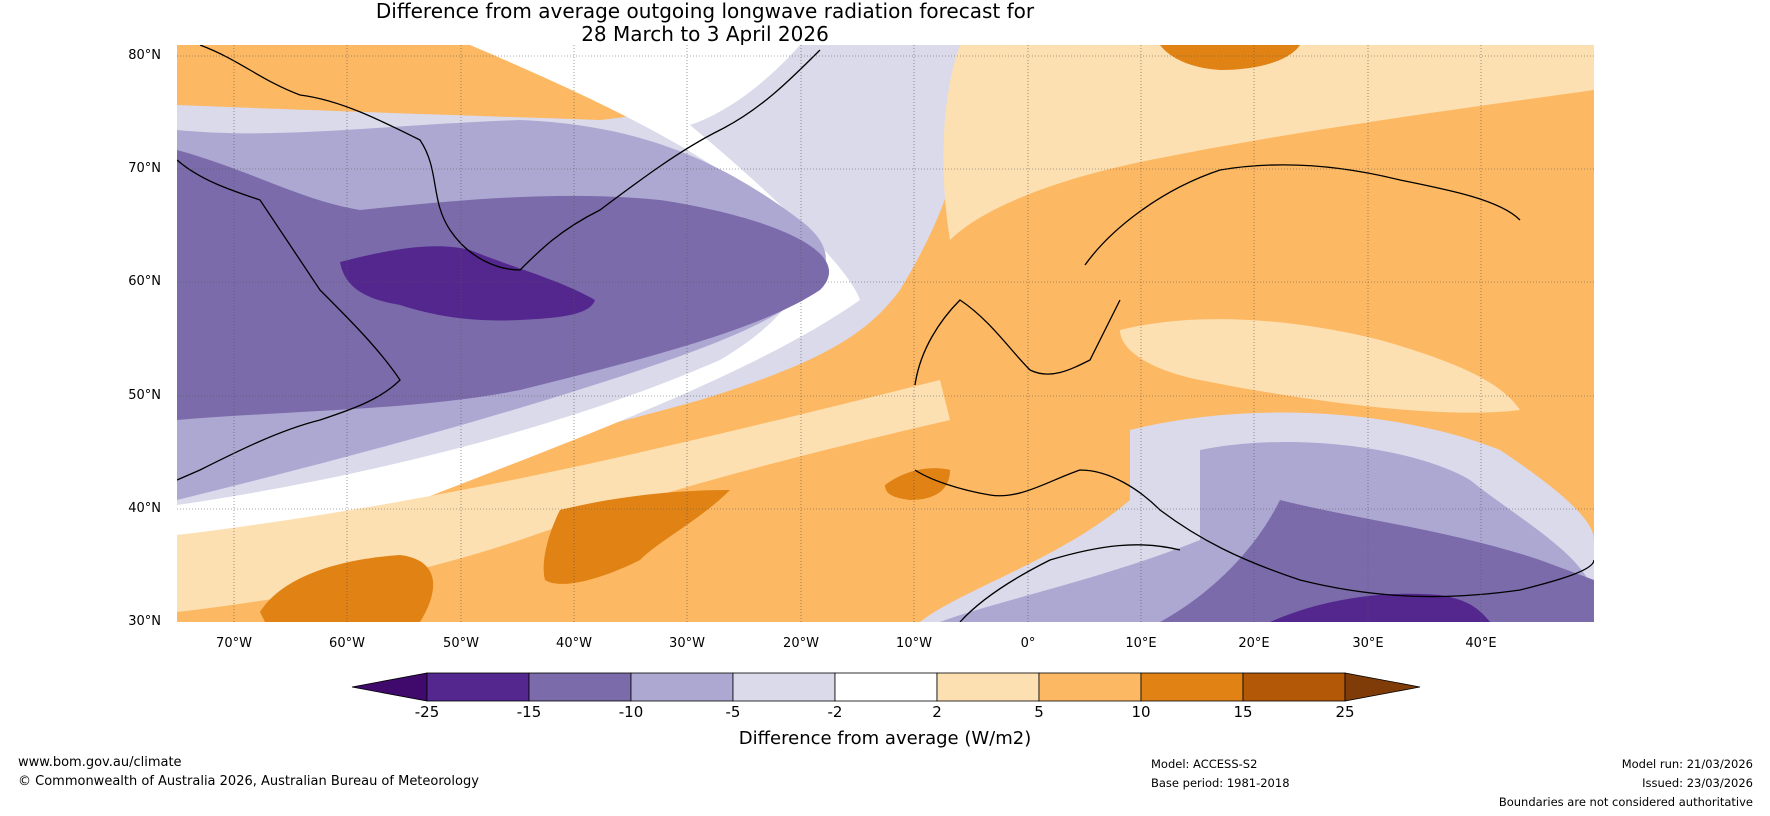  Describe the element at coordinates (144, 281) in the screenshot. I see `lat-label: 60°N` at that location.